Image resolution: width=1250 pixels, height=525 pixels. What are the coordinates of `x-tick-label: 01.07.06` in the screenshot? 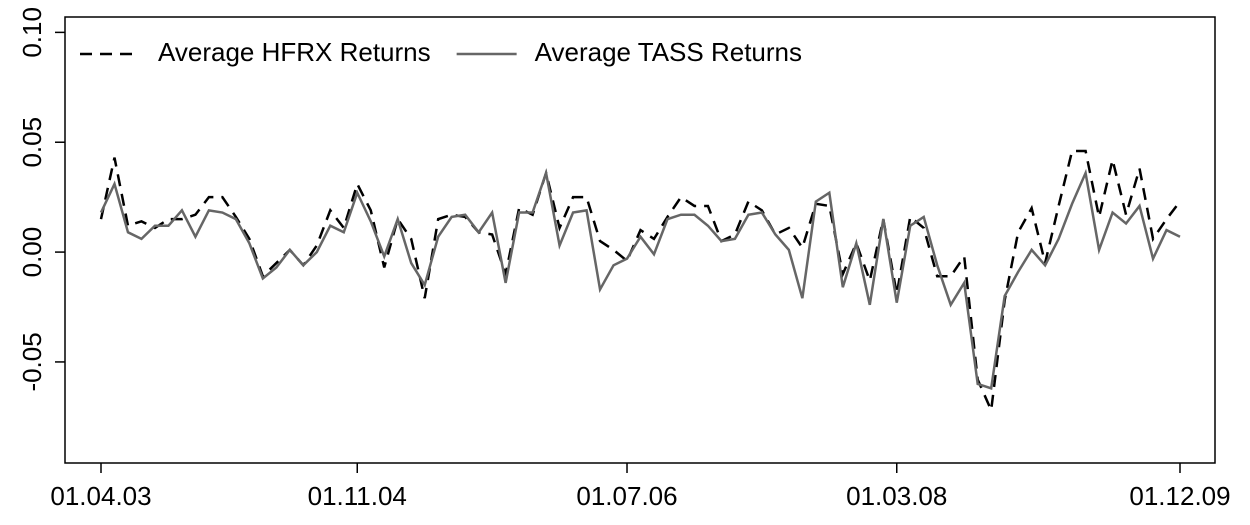 It's located at (626, 496).